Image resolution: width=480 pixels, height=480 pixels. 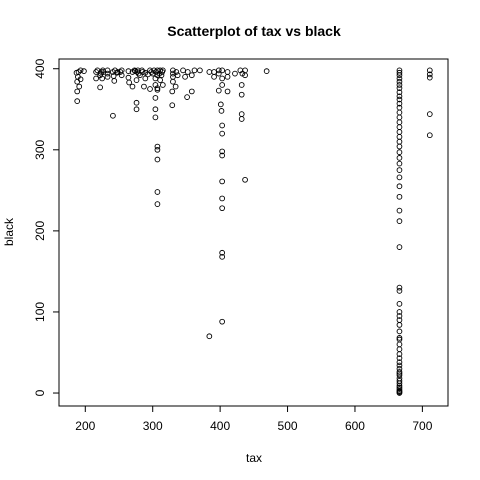 I want to click on y-tick-label-100: 100, so click(x=40, y=312).